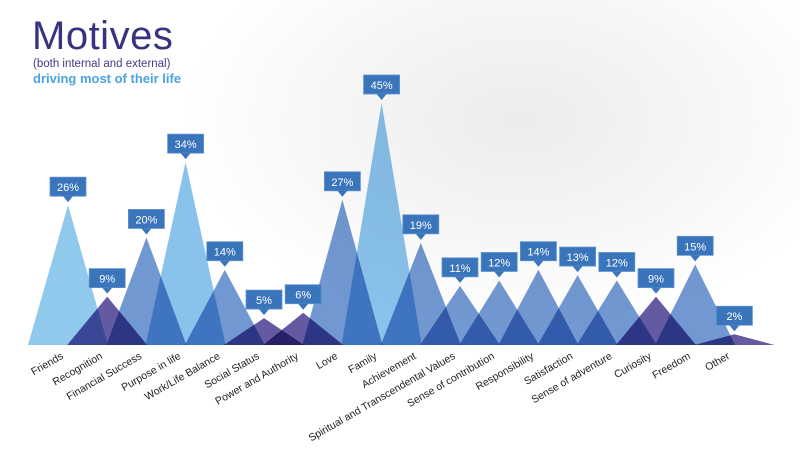  I want to click on chart-title: Motives, so click(103, 36).